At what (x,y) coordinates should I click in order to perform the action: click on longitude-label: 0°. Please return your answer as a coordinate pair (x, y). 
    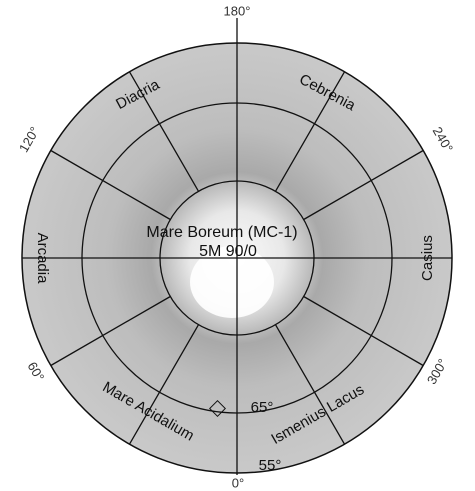
    Looking at the image, I should click on (238, 482).